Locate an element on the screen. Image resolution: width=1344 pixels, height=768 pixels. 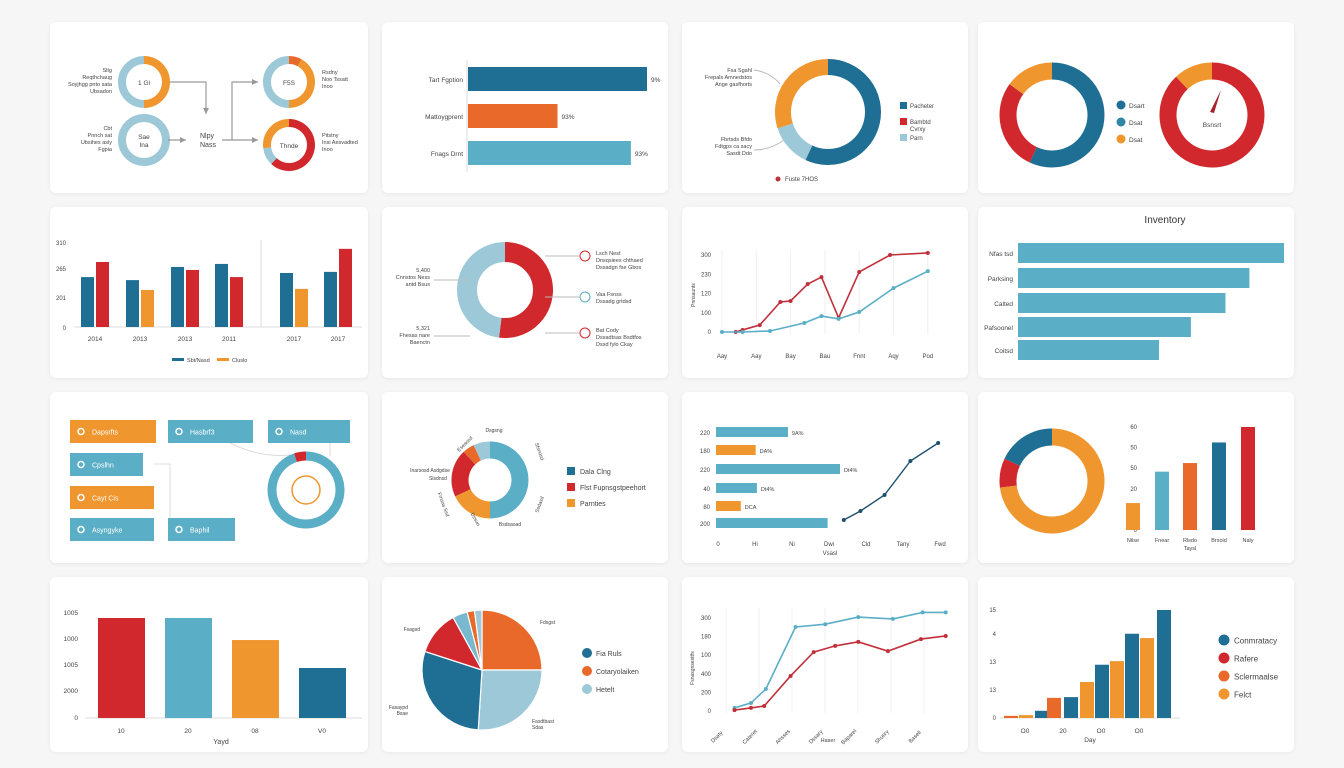
panel-bar-line-combo is located at coordinates (825, 477).